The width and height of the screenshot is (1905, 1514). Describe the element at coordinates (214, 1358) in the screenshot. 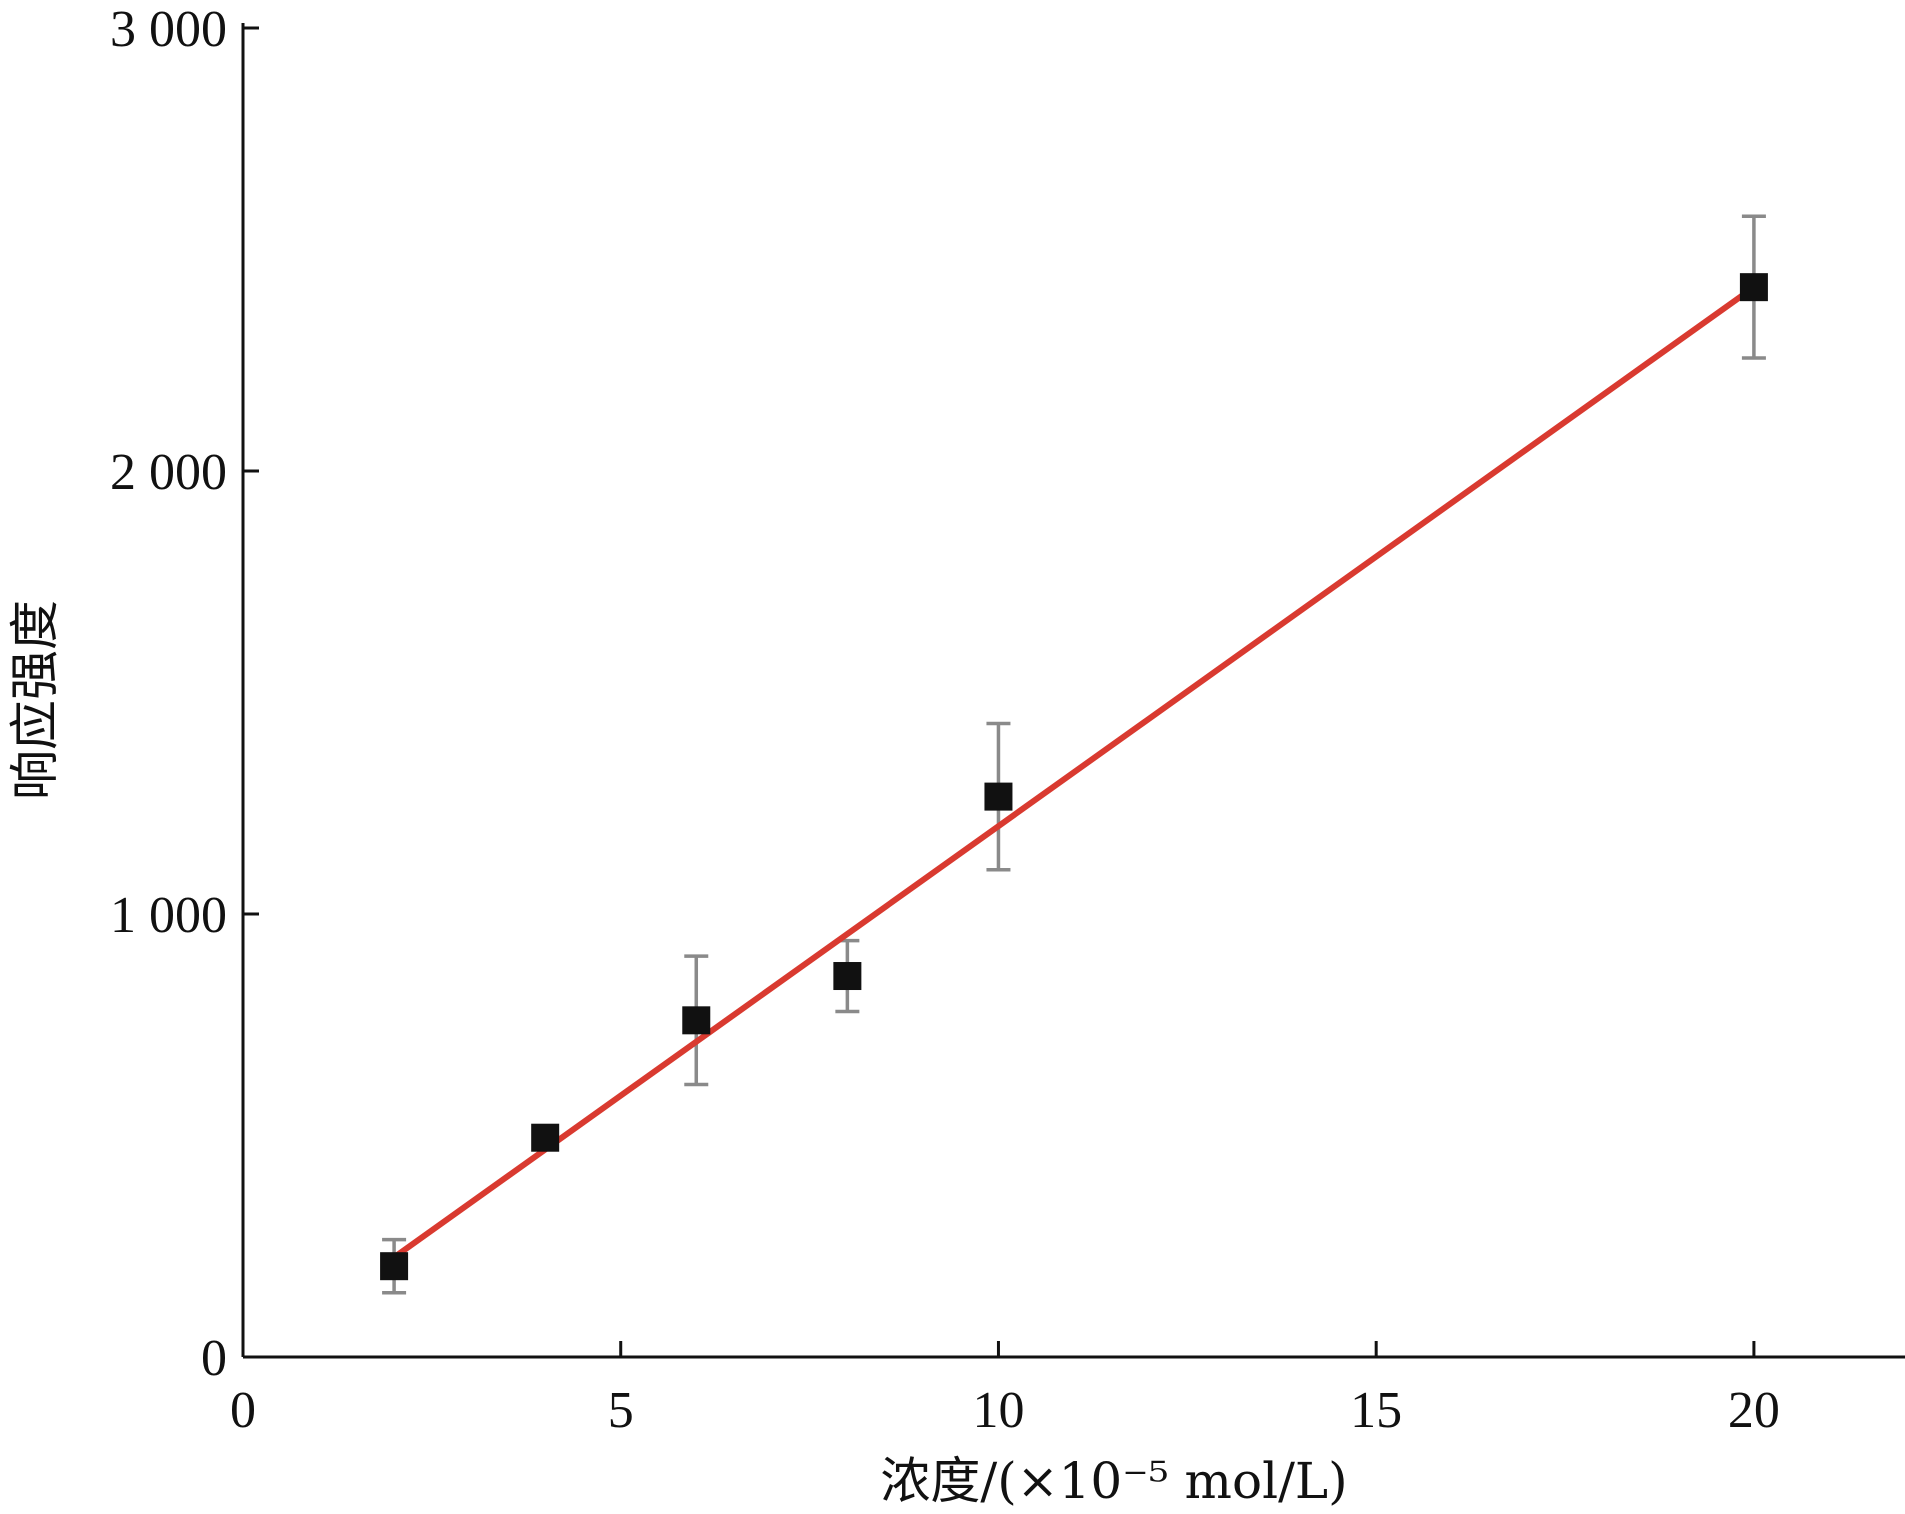

I see `y-tick-label: 0` at that location.